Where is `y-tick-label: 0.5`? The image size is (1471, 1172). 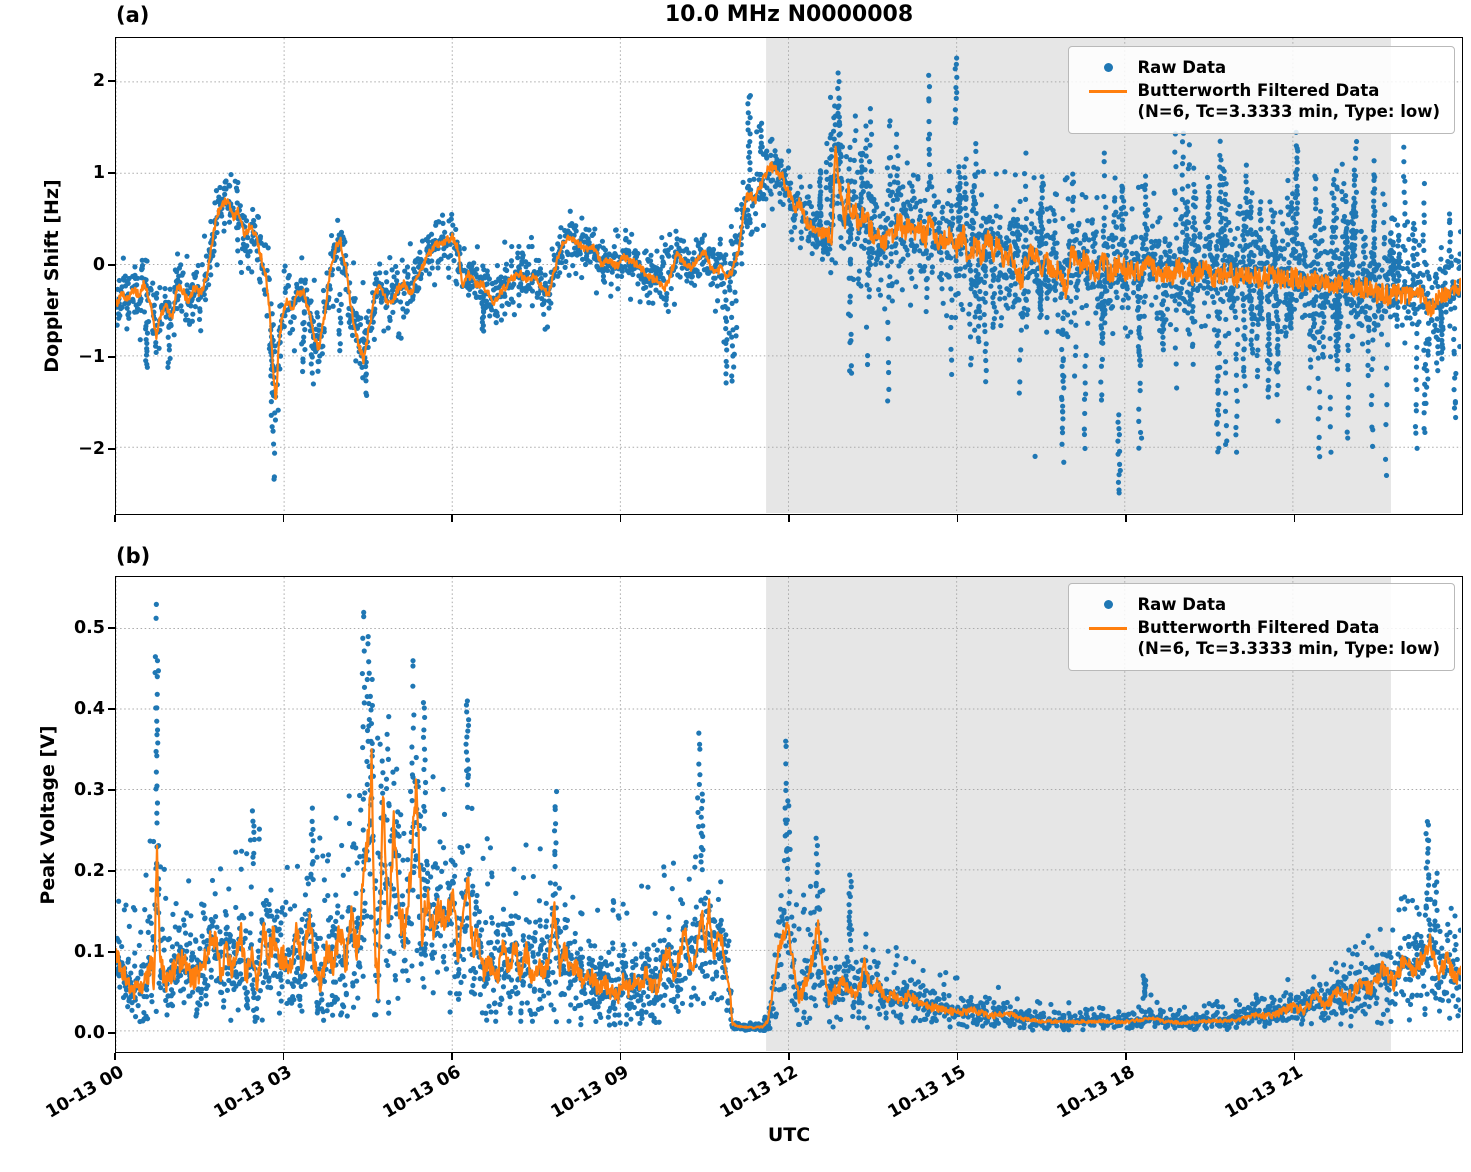
y-tick-label: 0.5 is located at coordinates (89, 627).